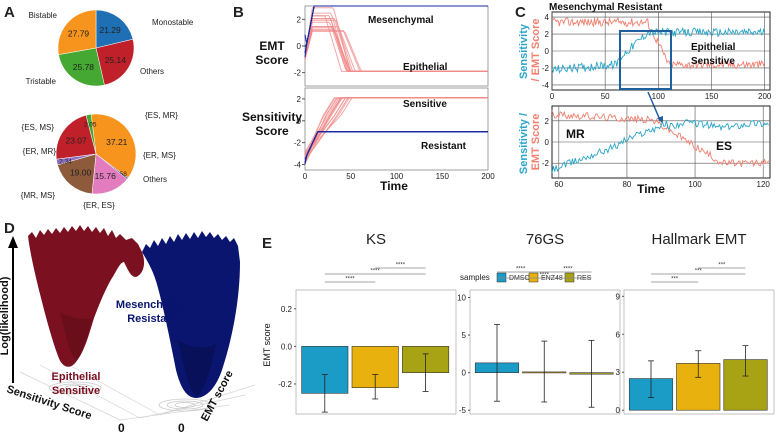 Image resolution: width=776 pixels, height=436 pixels. I want to click on pie-value-6: 2.05, so click(90, 124).